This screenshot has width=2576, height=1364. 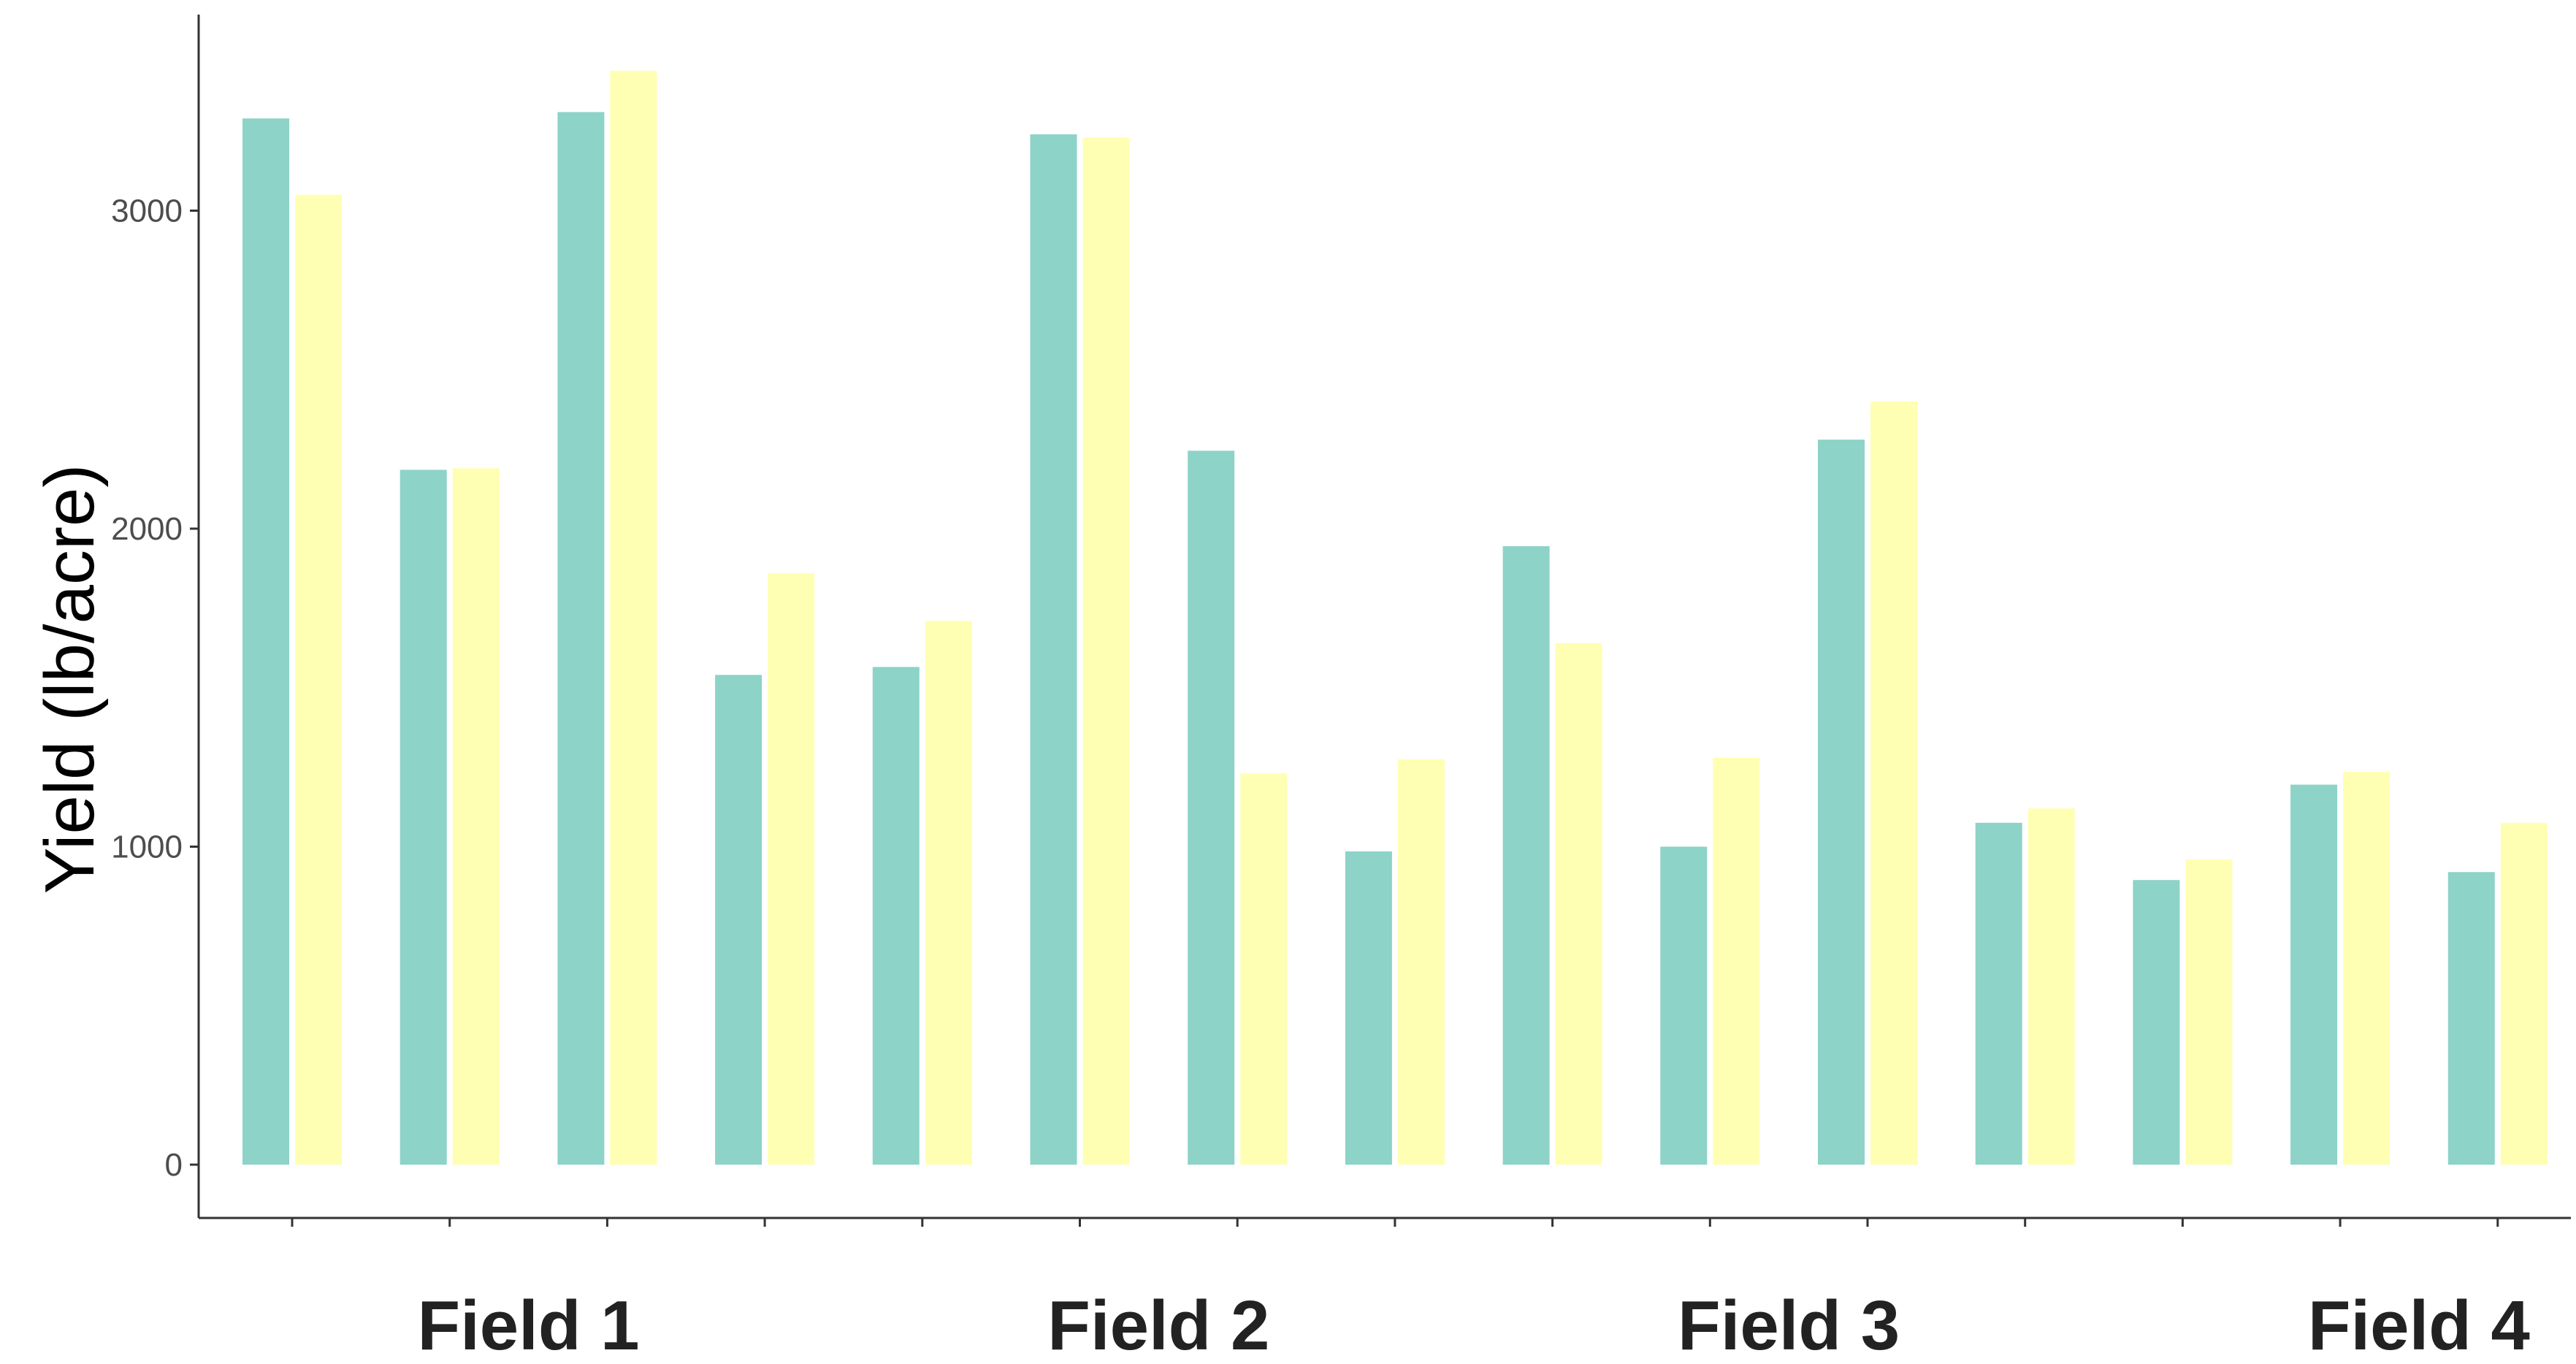 I want to click on field-group-label: Field 3, so click(x=1789, y=1325).